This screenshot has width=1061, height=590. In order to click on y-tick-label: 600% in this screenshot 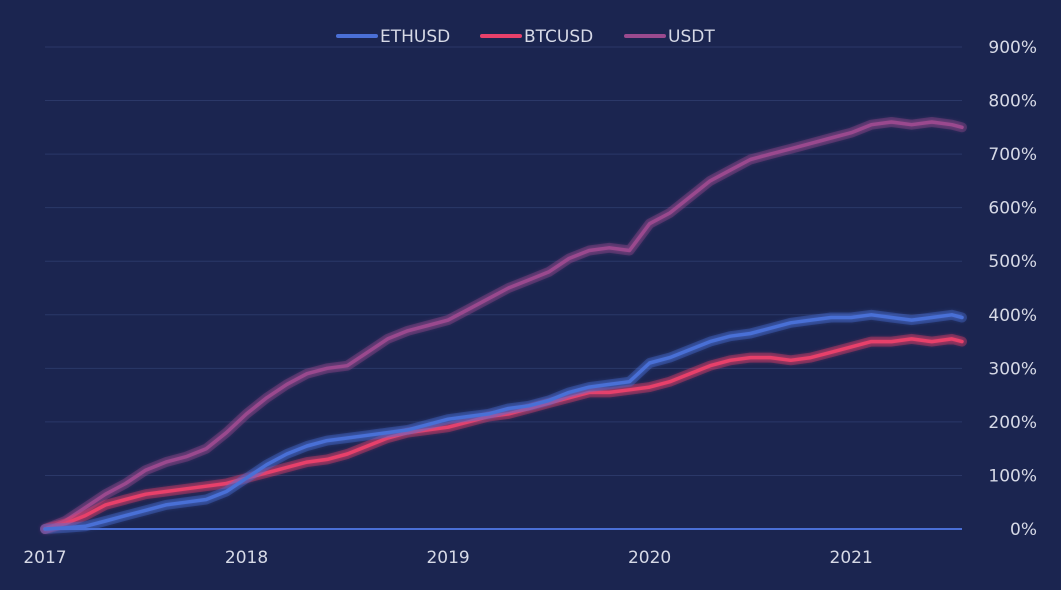, I will do `click(1012, 209)`.